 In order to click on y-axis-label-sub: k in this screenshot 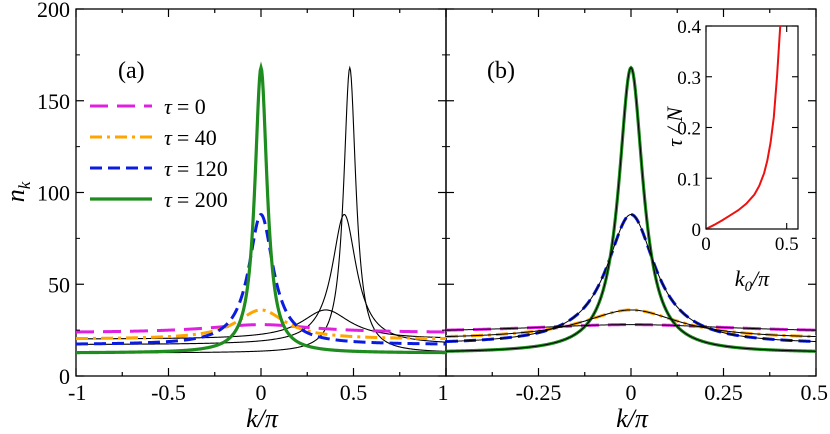, I will do `click(24, 185)`.